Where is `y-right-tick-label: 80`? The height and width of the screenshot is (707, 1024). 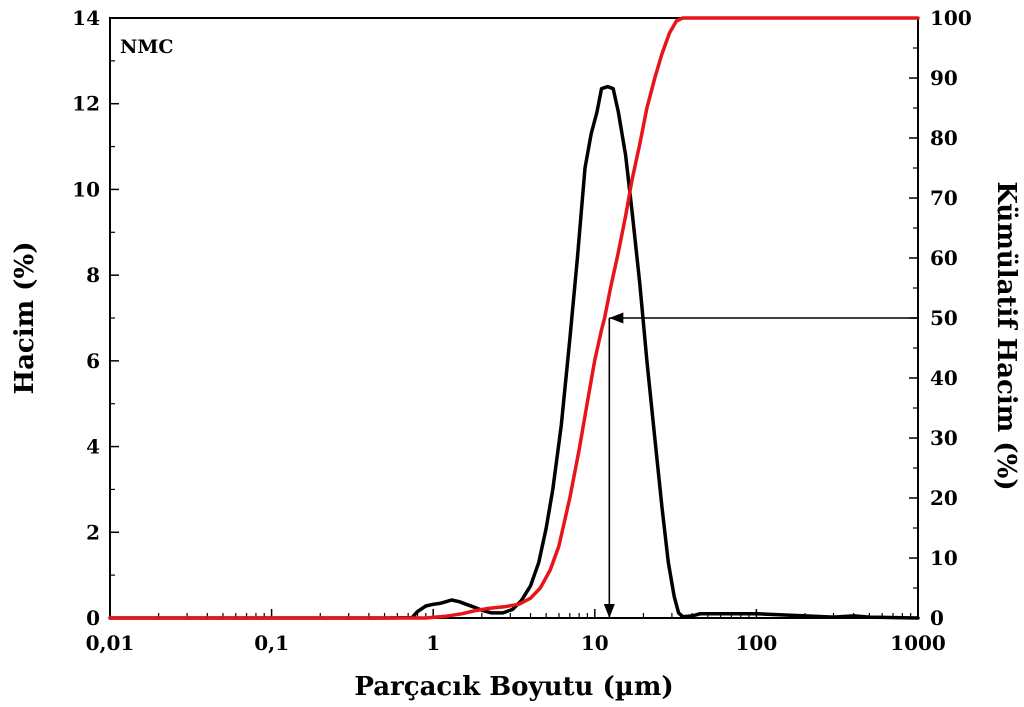
y-right-tick-label: 80 is located at coordinates (944, 138).